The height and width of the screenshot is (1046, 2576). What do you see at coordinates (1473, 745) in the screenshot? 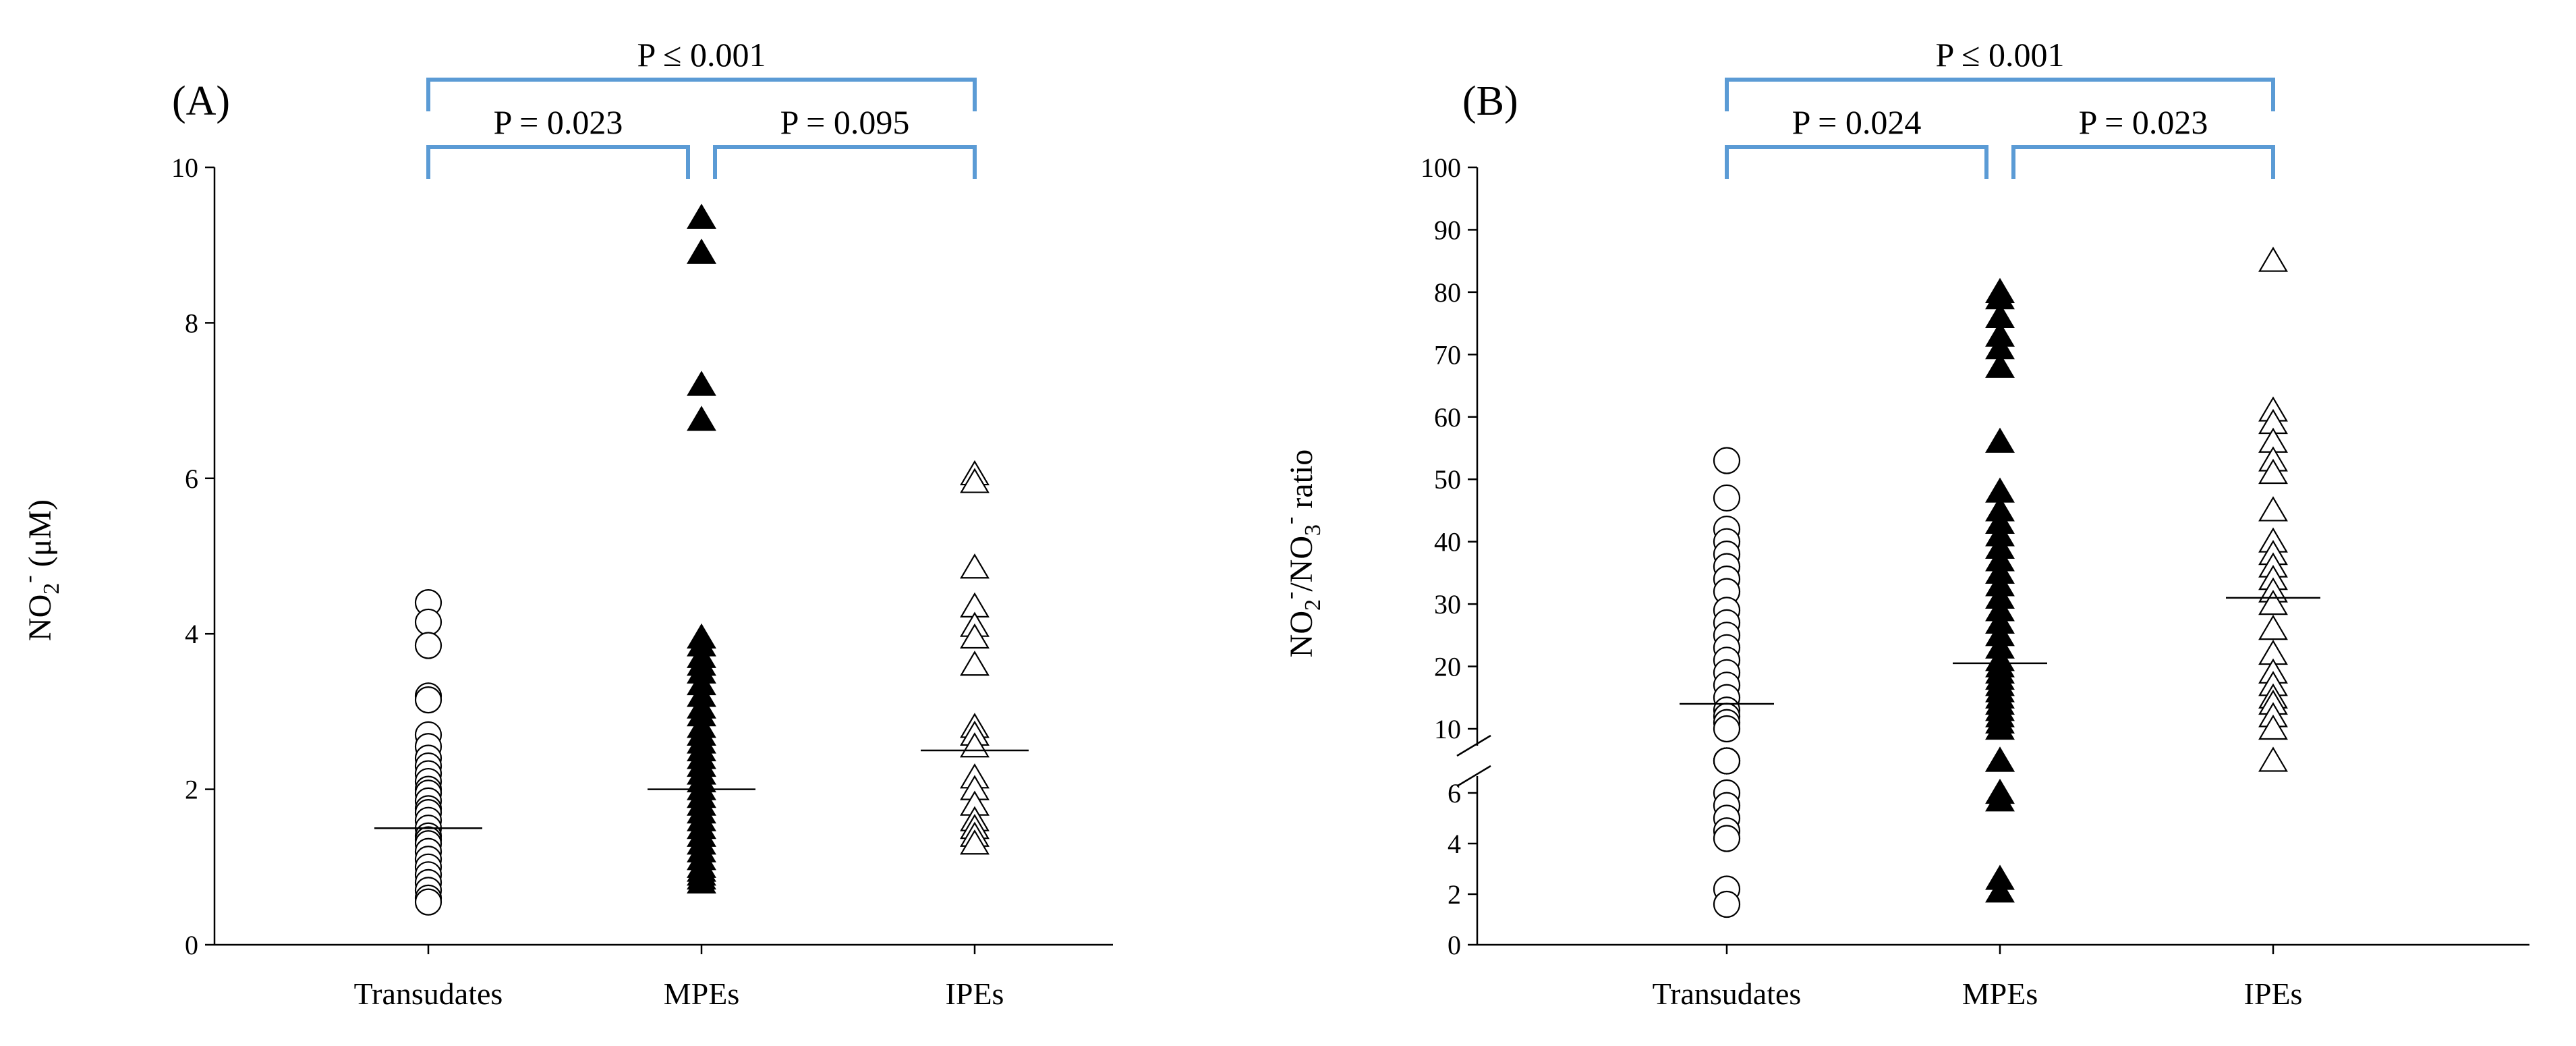
I see `axis-break-mark-upper` at bounding box center [1473, 745].